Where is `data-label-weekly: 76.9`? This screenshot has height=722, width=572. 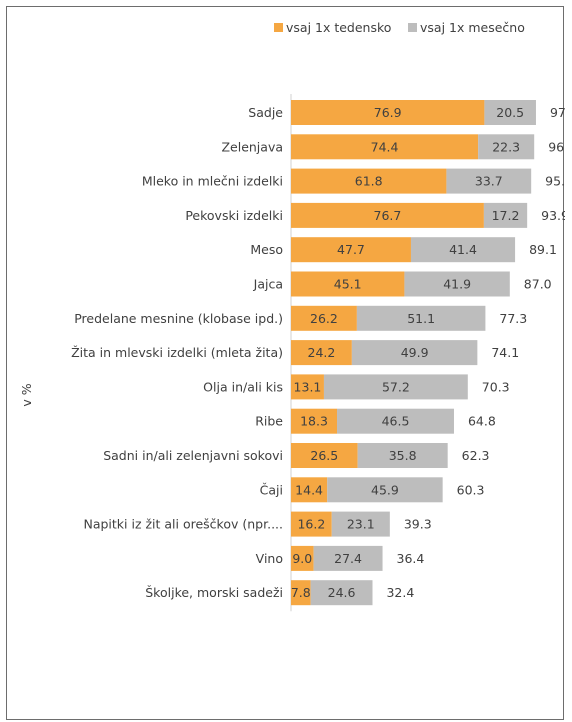 data-label-weekly: 76.9 is located at coordinates (388, 112).